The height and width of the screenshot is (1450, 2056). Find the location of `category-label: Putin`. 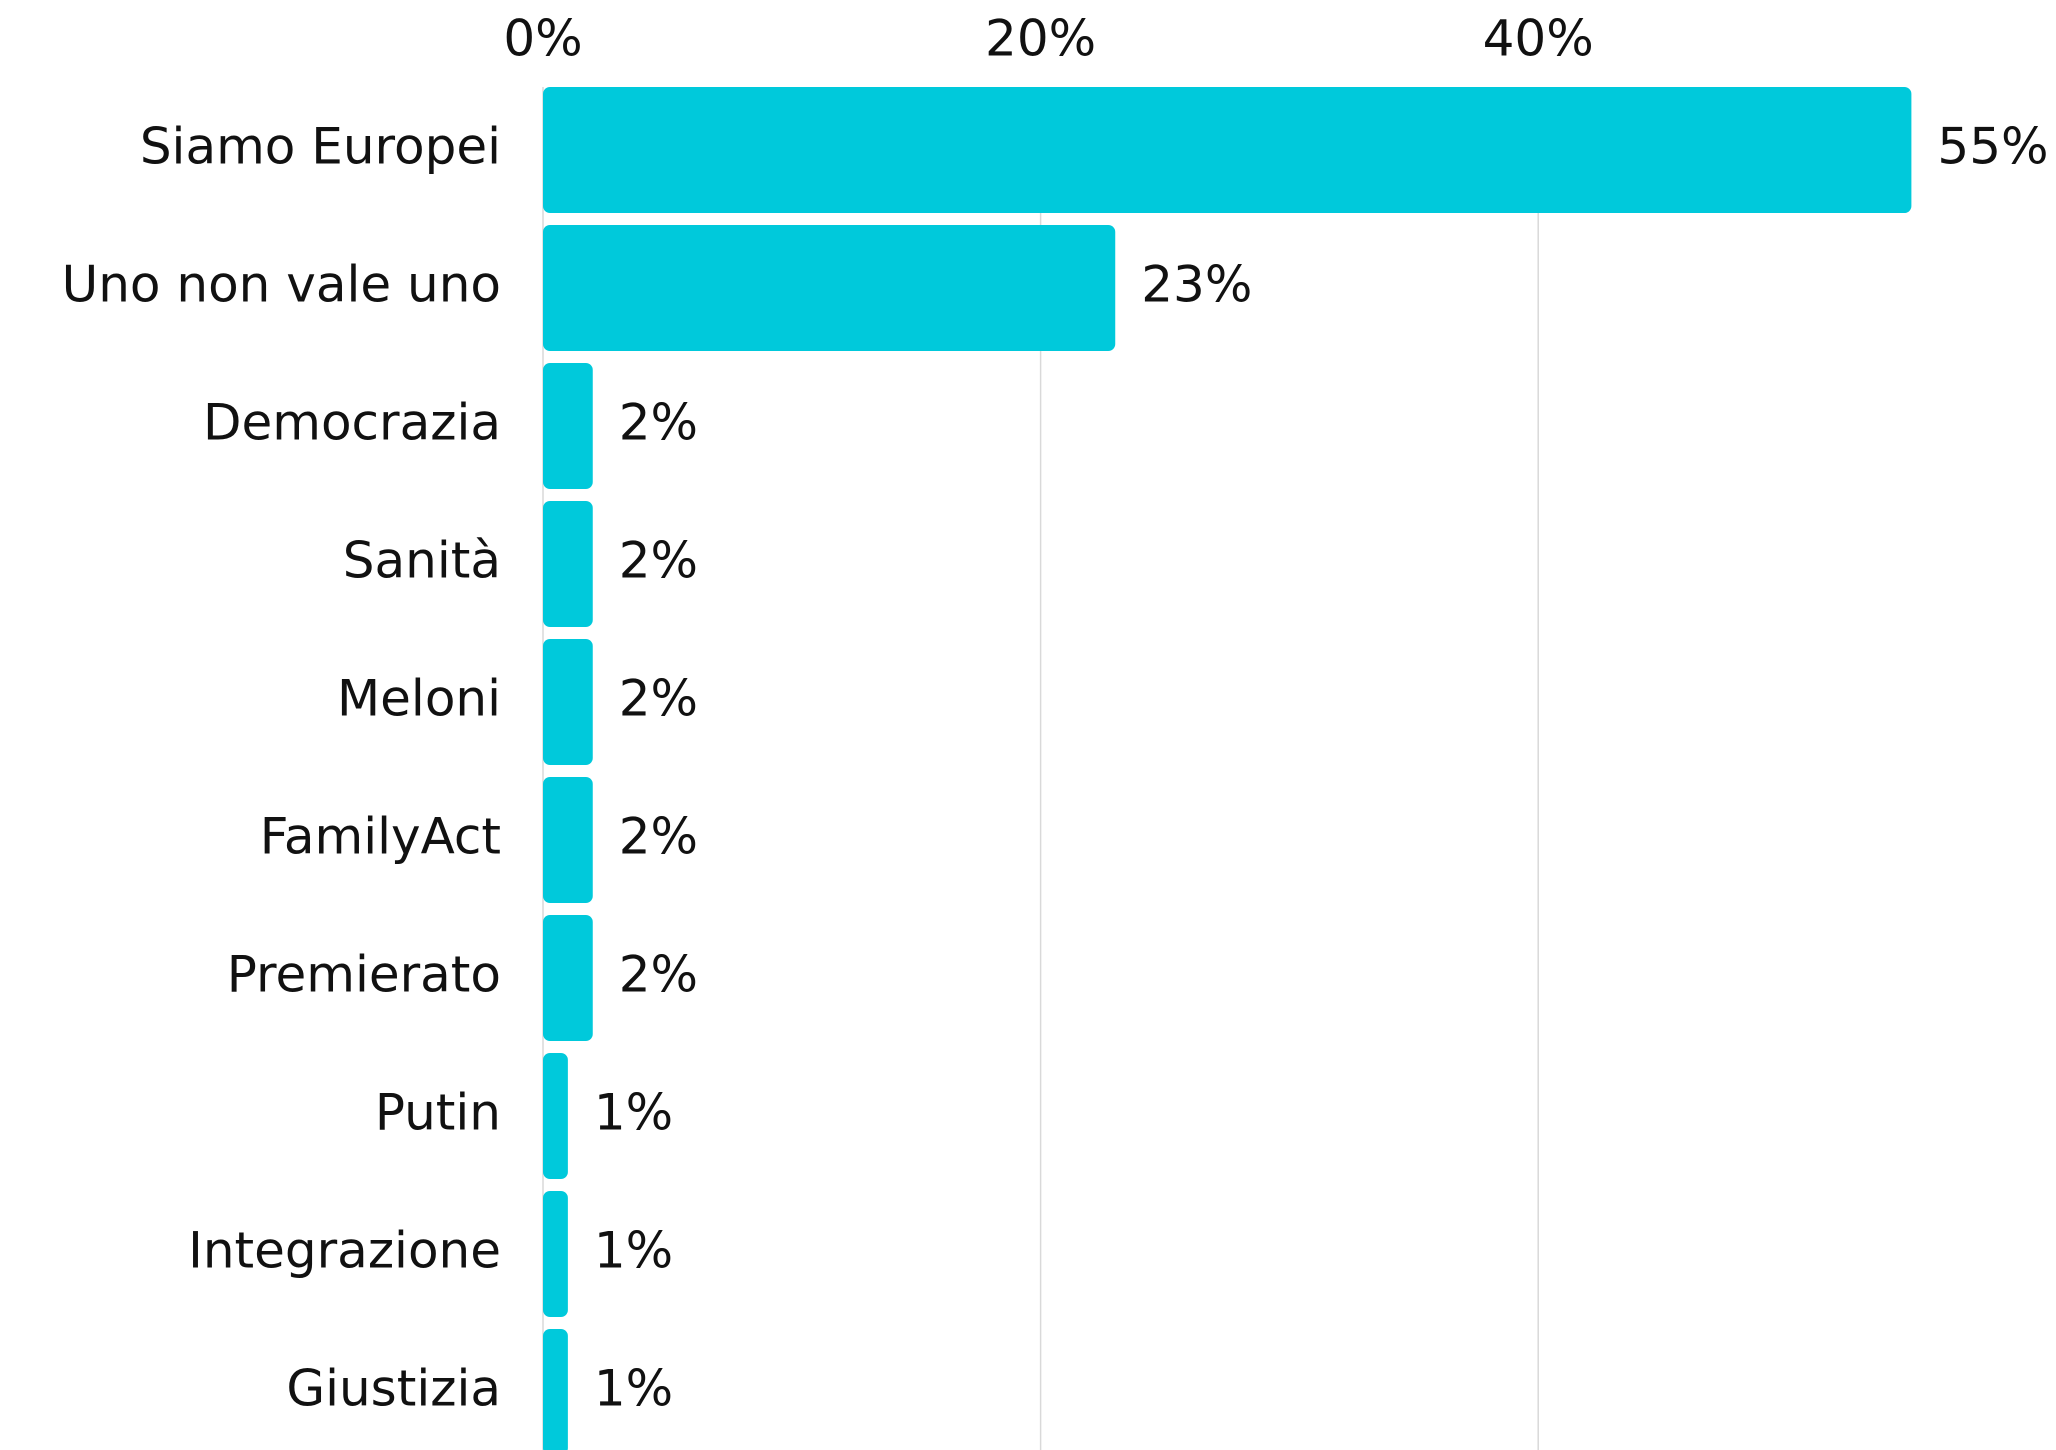

category-label: Putin is located at coordinates (438, 1113).